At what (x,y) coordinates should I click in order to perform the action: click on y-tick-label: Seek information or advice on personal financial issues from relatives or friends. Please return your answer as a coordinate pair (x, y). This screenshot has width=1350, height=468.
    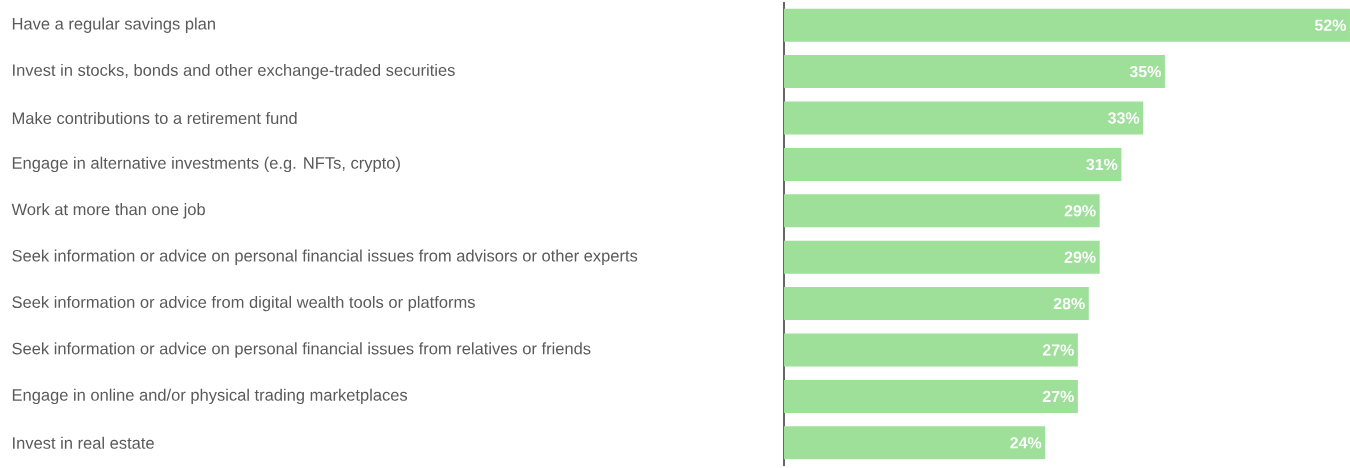
    Looking at the image, I should click on (301, 350).